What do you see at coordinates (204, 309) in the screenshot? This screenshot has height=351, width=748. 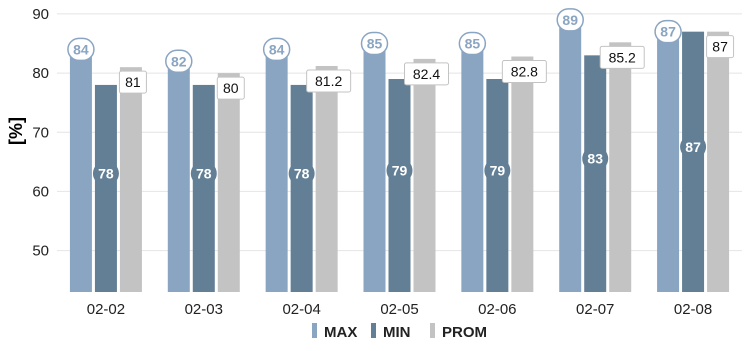 I see `x-tick-label: 02-03` at bounding box center [204, 309].